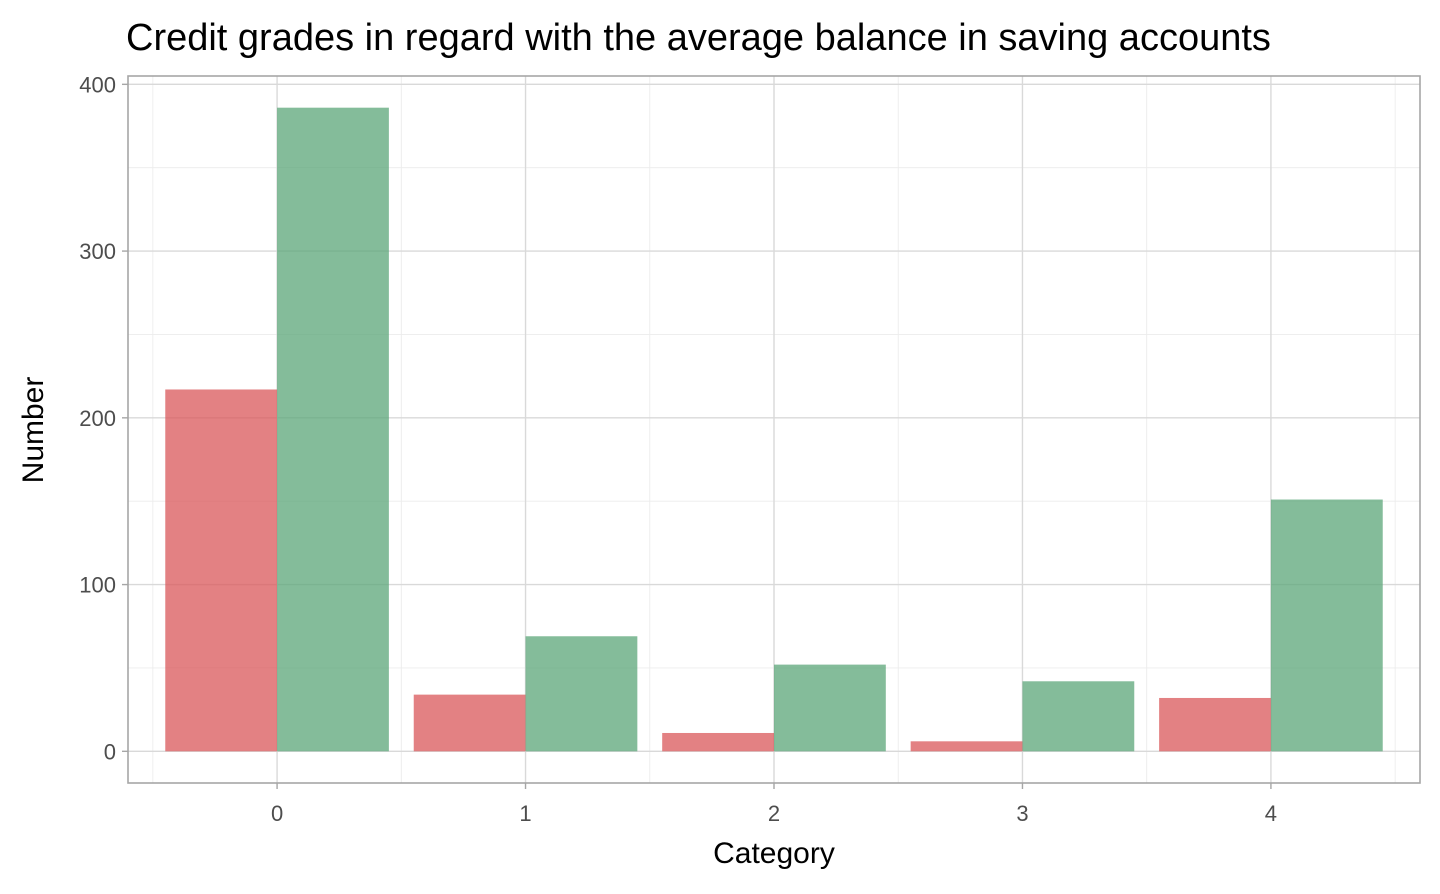  What do you see at coordinates (774, 853) in the screenshot?
I see `x-axis-title: Category` at bounding box center [774, 853].